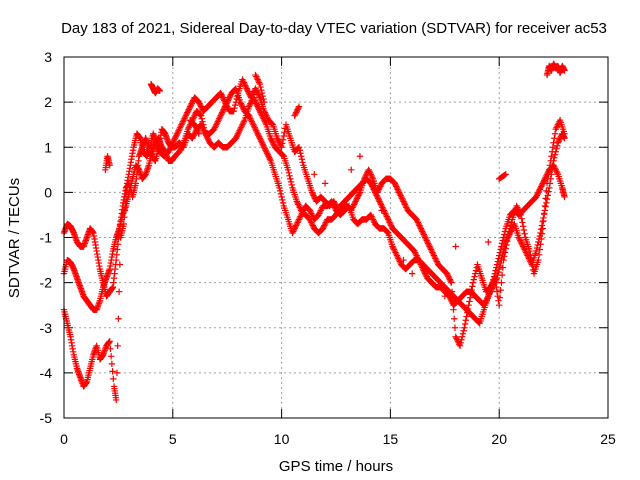 This screenshot has width=640, height=480. What do you see at coordinates (48, 147) in the screenshot?
I see `y-tick-label: 1` at bounding box center [48, 147].